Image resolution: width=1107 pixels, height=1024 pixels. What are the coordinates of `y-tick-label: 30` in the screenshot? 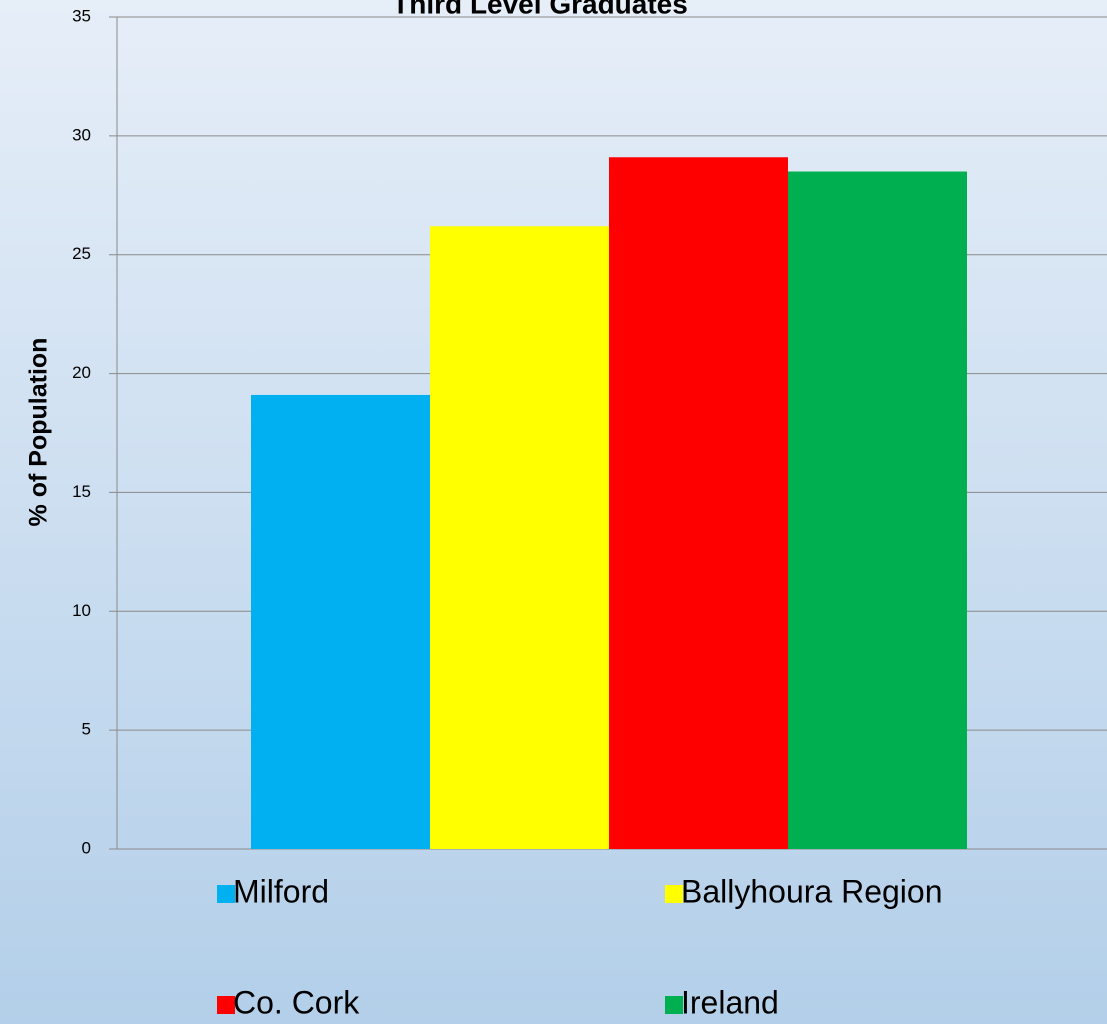 It's located at (81, 134).